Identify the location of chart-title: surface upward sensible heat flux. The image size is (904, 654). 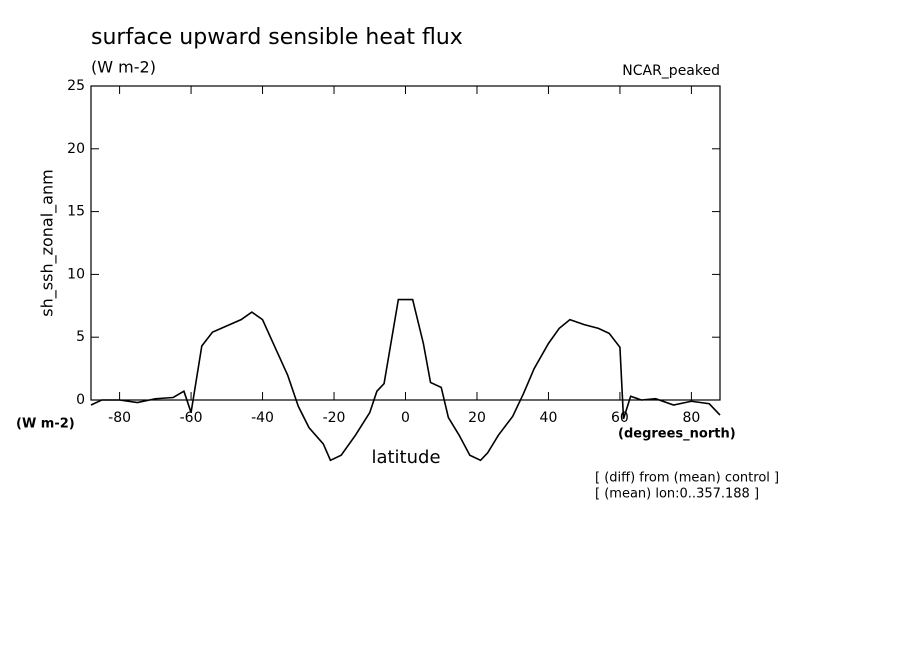
(277, 37).